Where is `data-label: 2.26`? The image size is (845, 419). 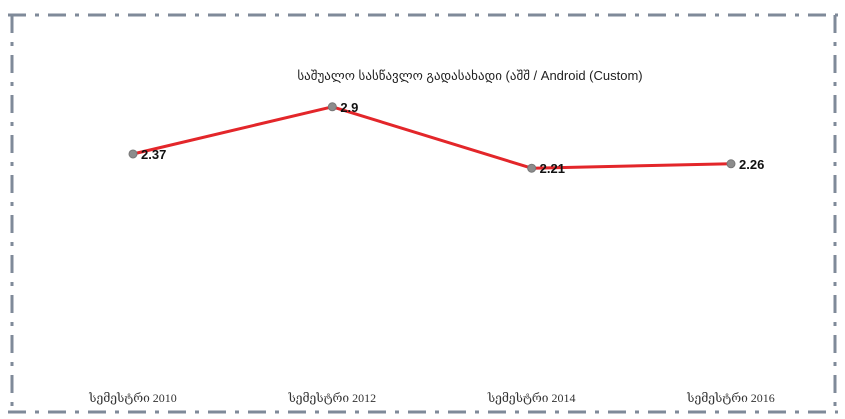 data-label: 2.26 is located at coordinates (751, 164).